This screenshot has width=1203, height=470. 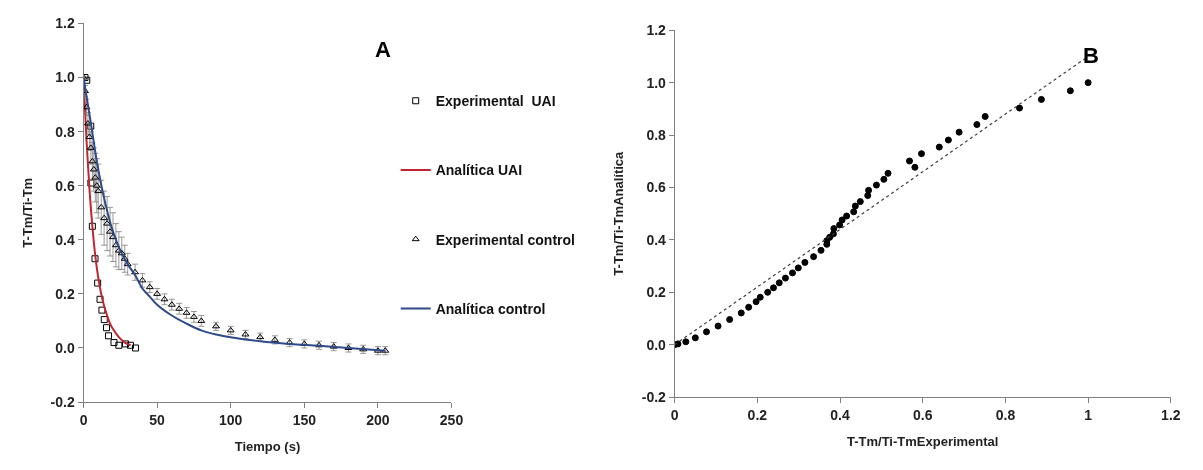 I want to click on legend-label: Analítica control, so click(x=490, y=308).